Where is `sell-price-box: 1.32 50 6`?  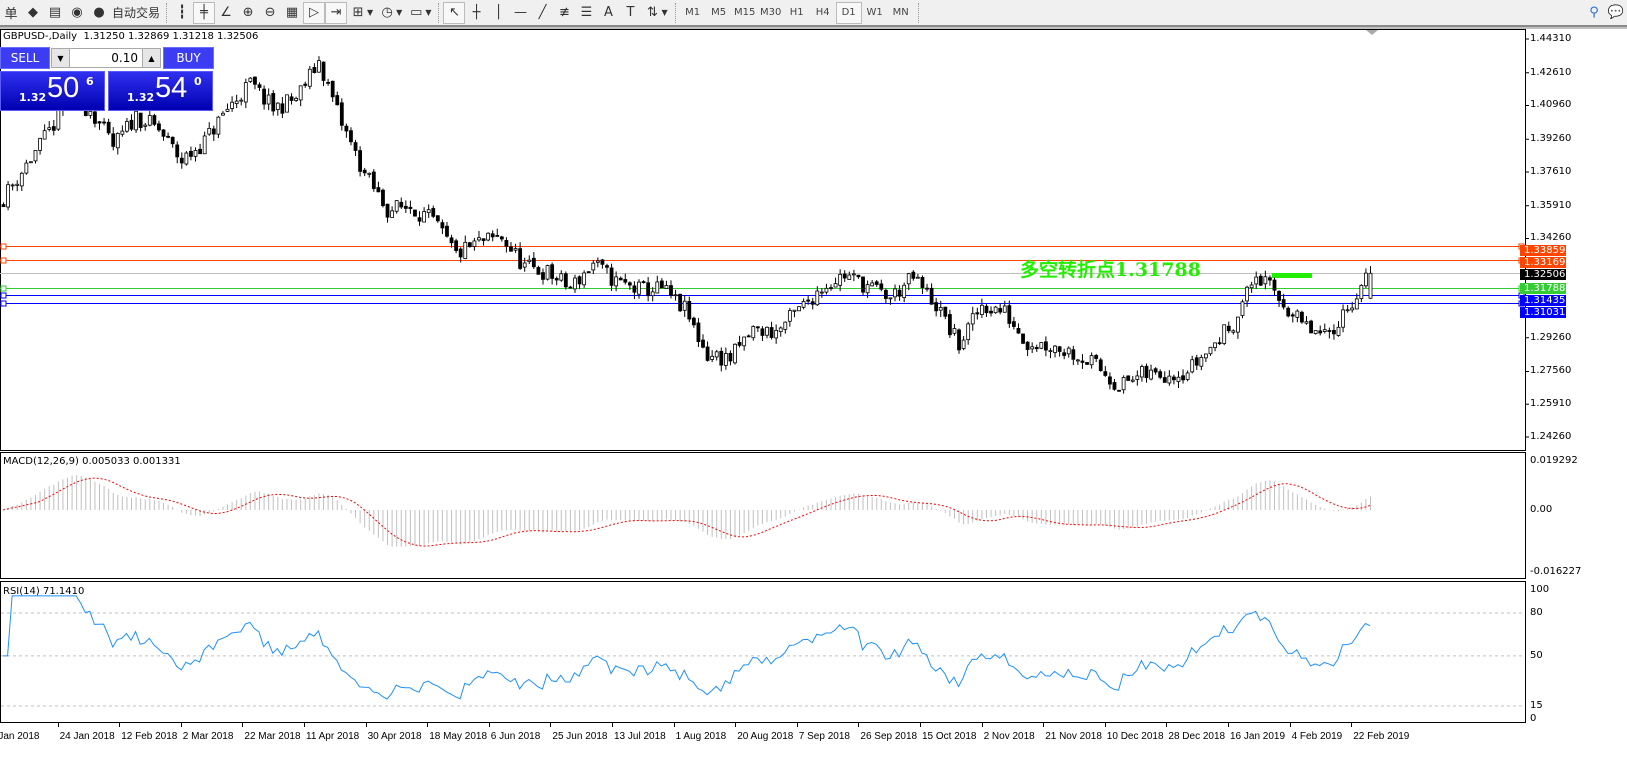 sell-price-box: 1.32 50 6 is located at coordinates (52, 91).